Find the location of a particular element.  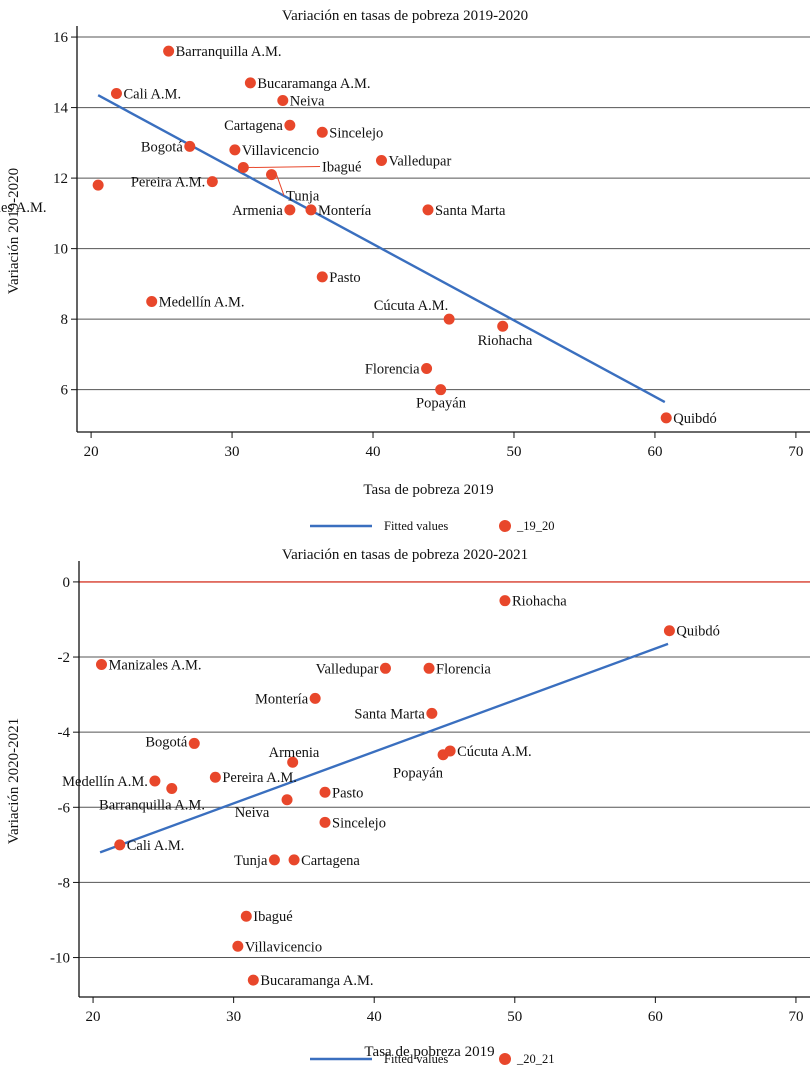

point-label-pereira-a-m: Pereira A.M. is located at coordinates (168, 183).